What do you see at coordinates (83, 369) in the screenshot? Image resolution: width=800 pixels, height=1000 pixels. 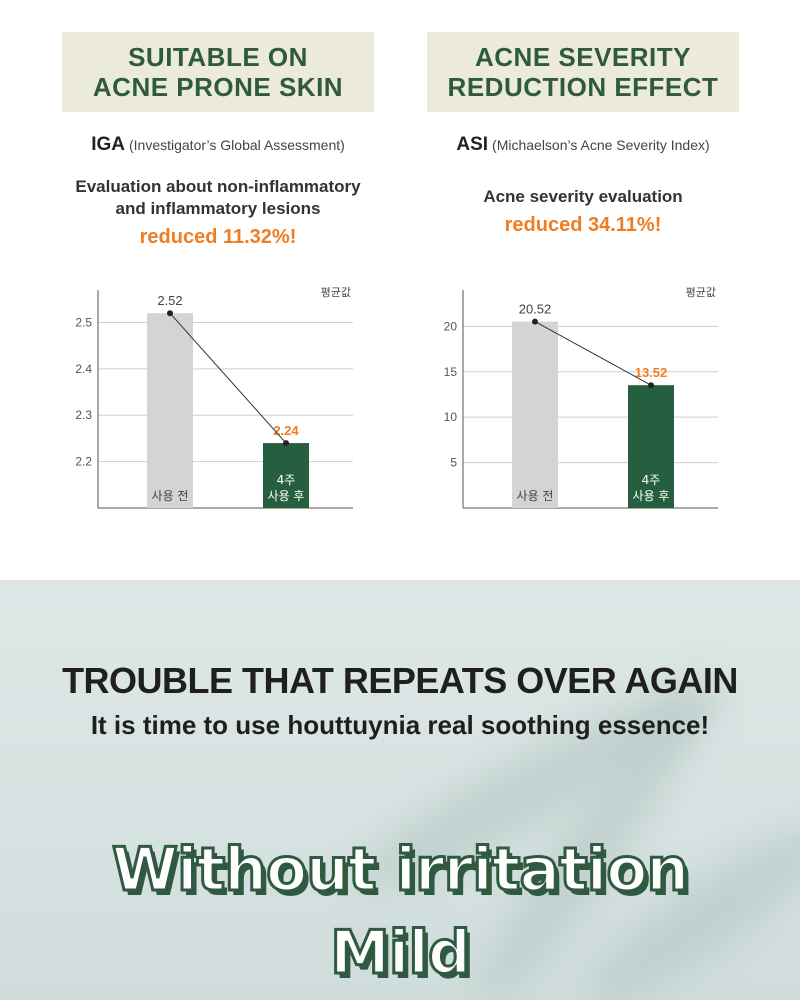 I see `y-tick-label: 2.4` at bounding box center [83, 369].